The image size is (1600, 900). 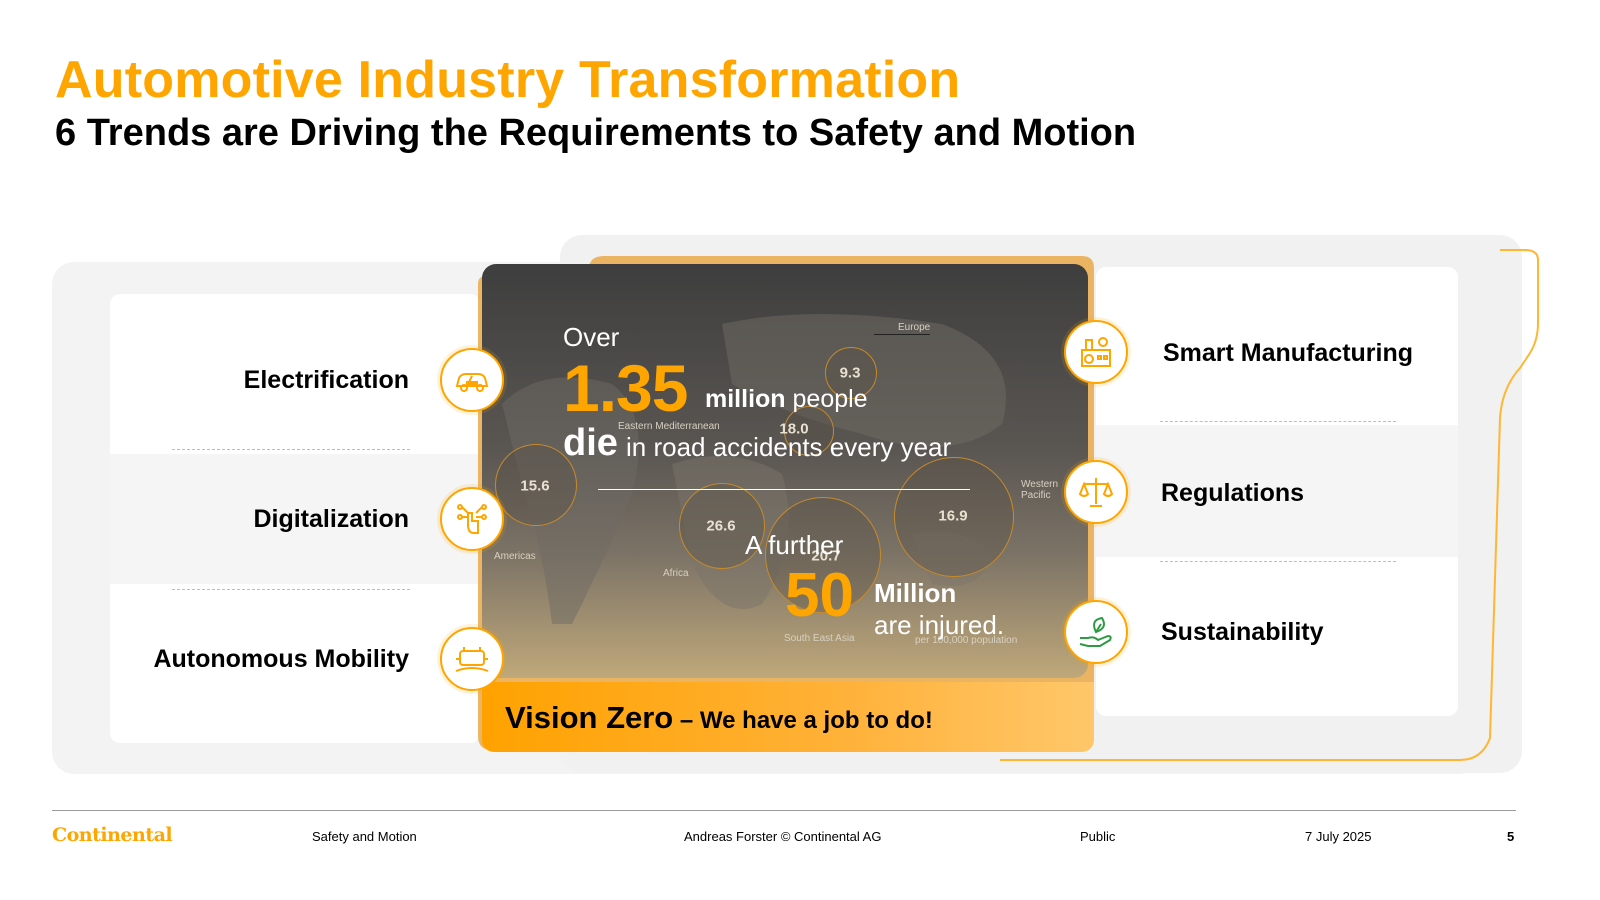 What do you see at coordinates (966, 640) in the screenshot?
I see `per-population-note: per 100,000 population` at bounding box center [966, 640].